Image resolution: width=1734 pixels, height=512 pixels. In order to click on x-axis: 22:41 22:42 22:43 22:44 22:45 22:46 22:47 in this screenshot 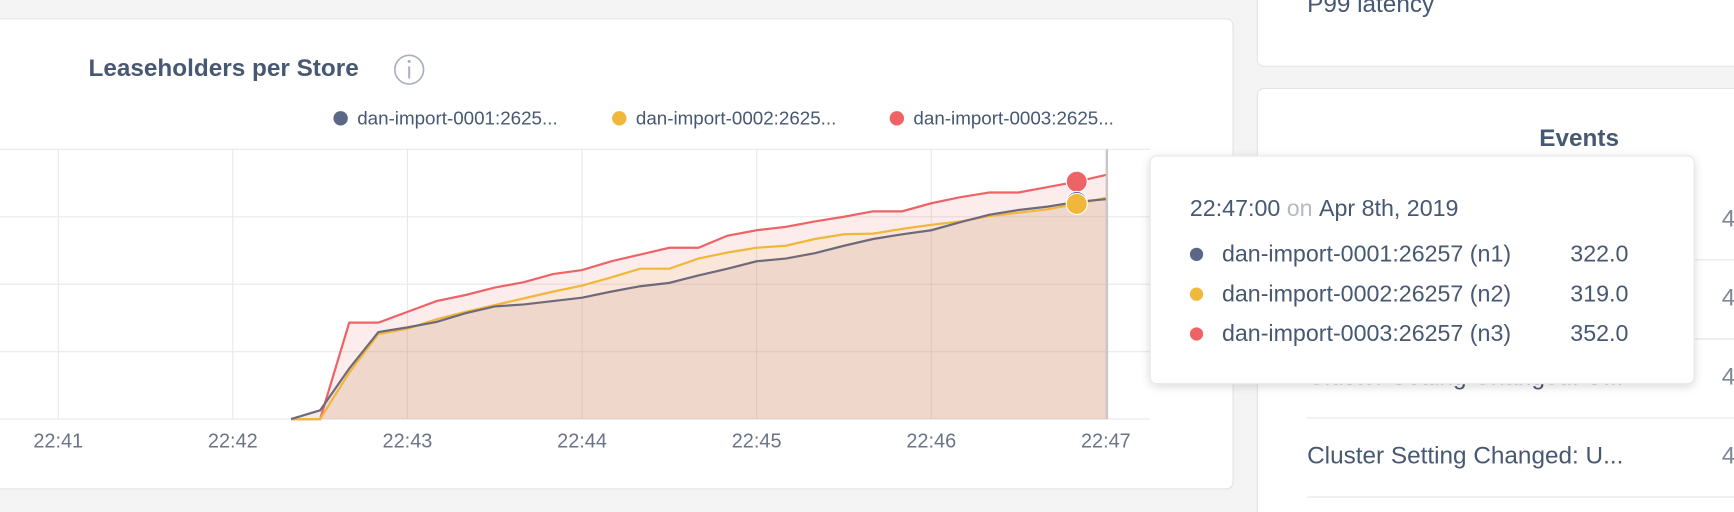, I will do `click(581, 442)`.